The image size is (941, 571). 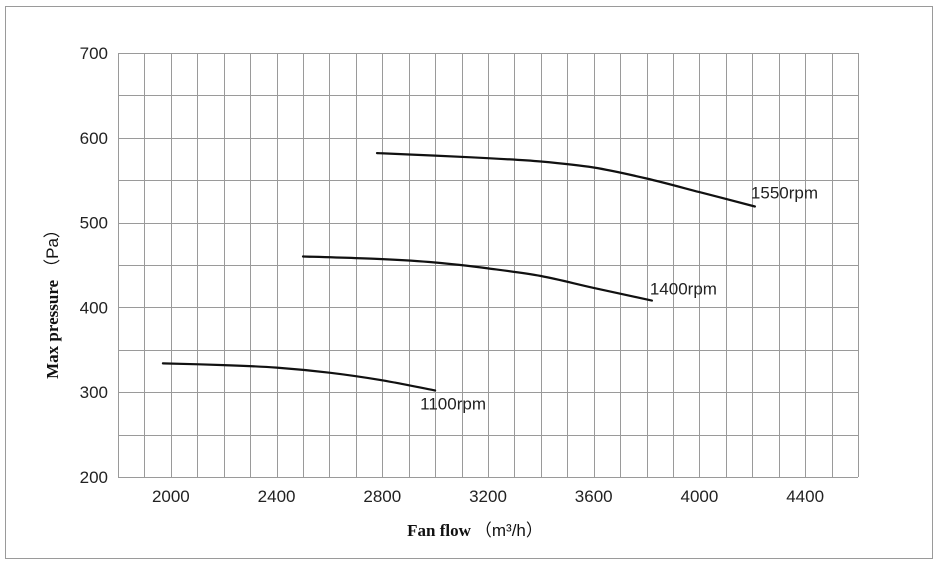 I want to click on y-tick-label: 300, so click(x=94, y=392).